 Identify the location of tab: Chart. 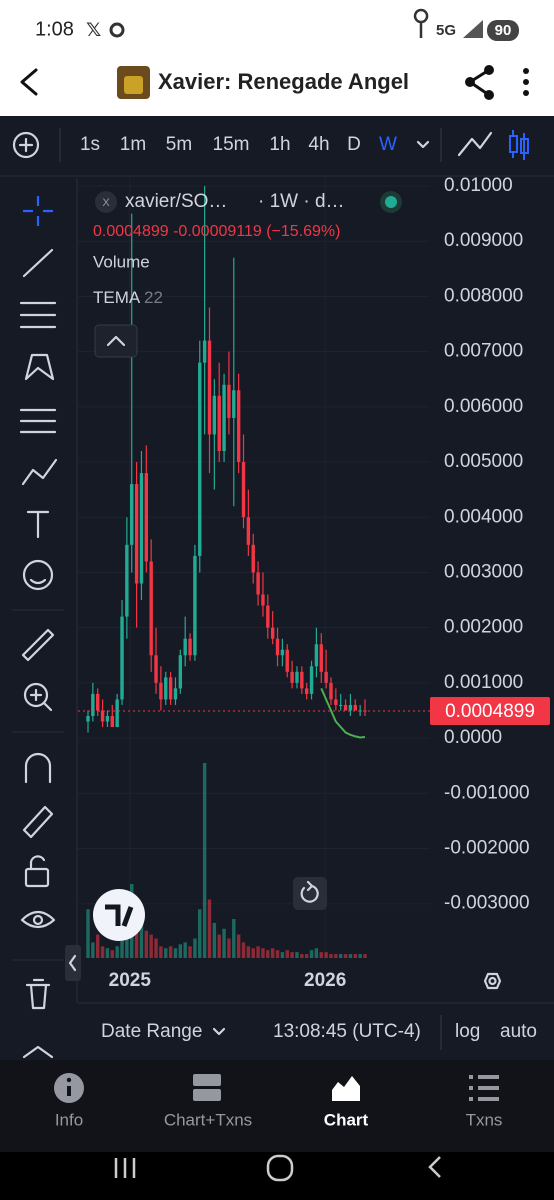
(346, 1119).